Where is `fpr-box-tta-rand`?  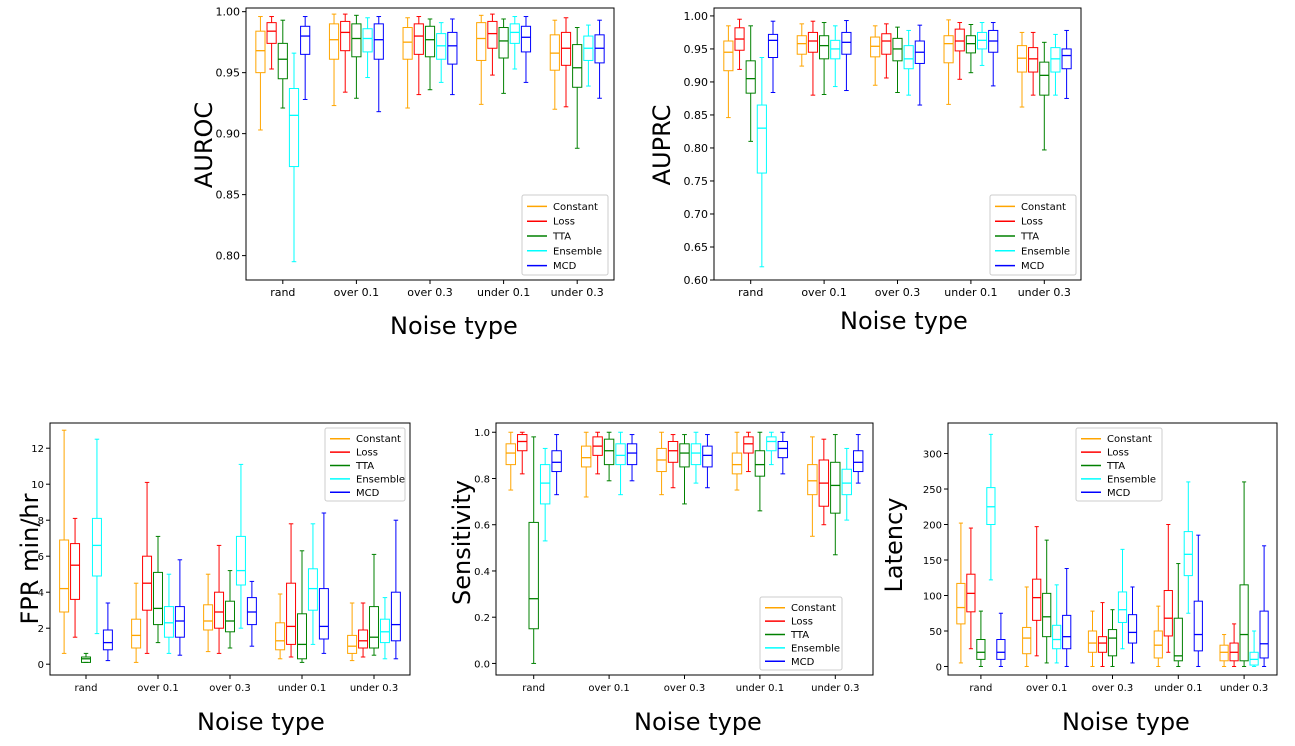 fpr-box-tta-rand is located at coordinates (86, 657).